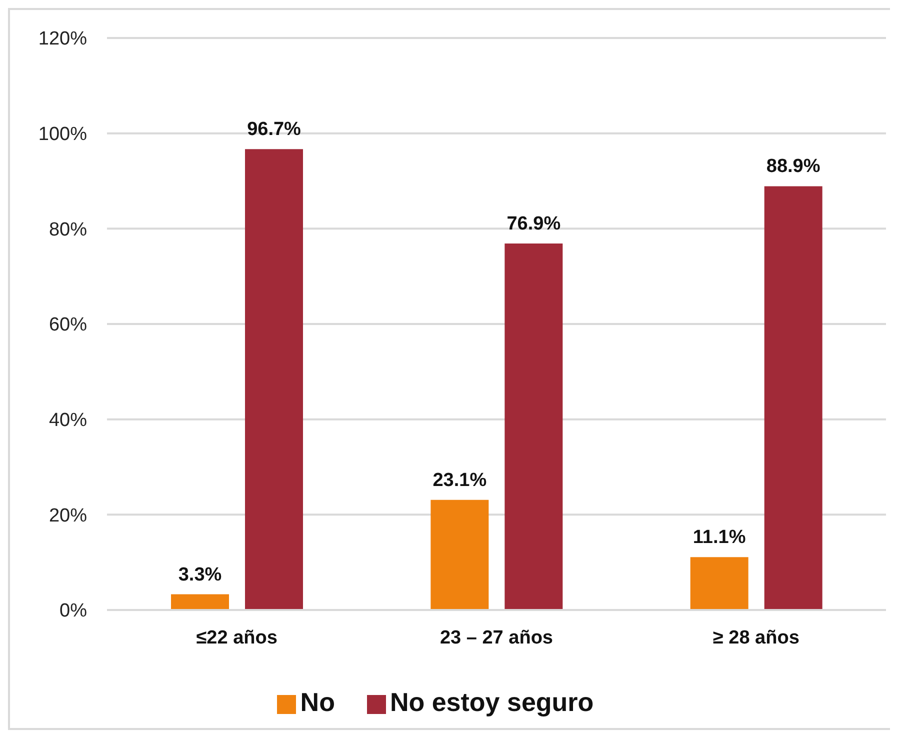 The height and width of the screenshot is (740, 900). What do you see at coordinates (63, 135) in the screenshot?
I see `y-tick-label: 100%` at bounding box center [63, 135].